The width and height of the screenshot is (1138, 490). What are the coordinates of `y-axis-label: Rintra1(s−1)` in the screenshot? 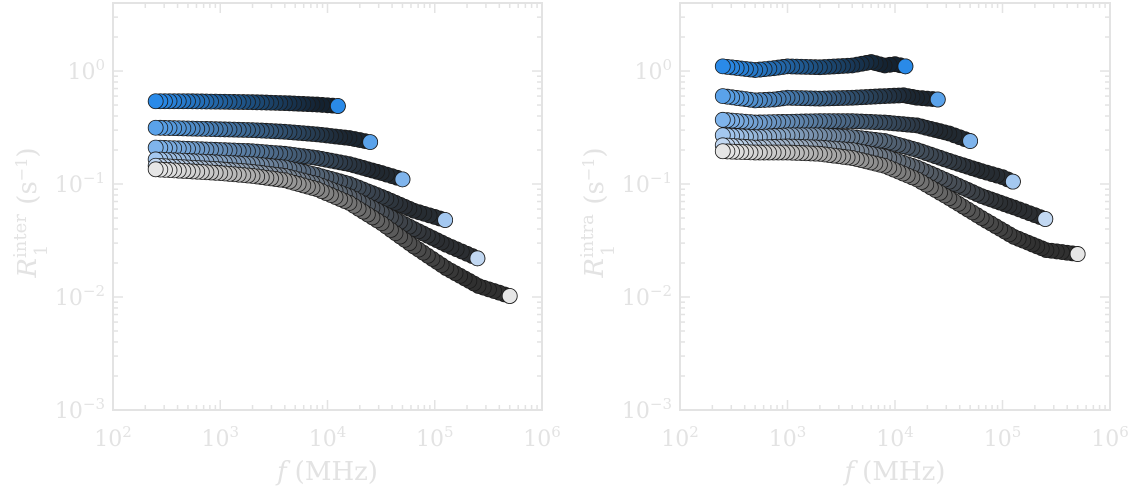 It's located at (598, 212).